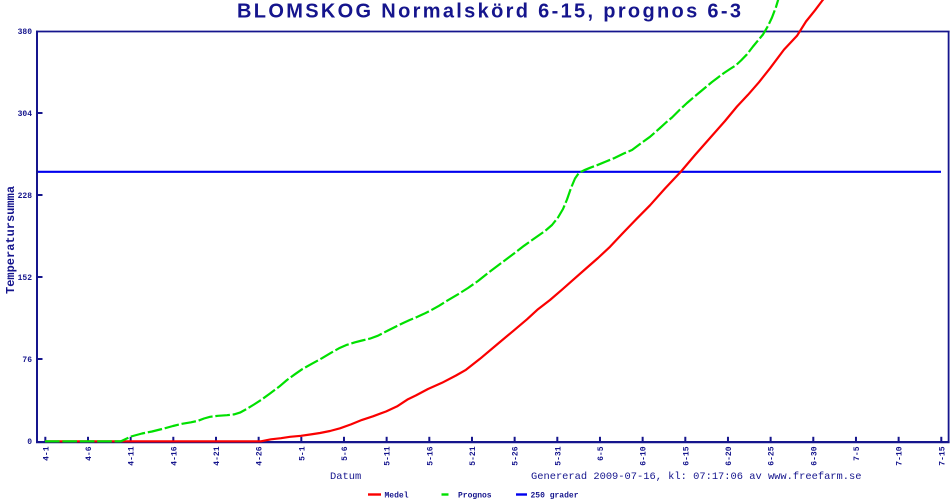 The image size is (950, 500). What do you see at coordinates (644, 455) in the screenshot?
I see `svg-text: 6-10` at bounding box center [644, 455].